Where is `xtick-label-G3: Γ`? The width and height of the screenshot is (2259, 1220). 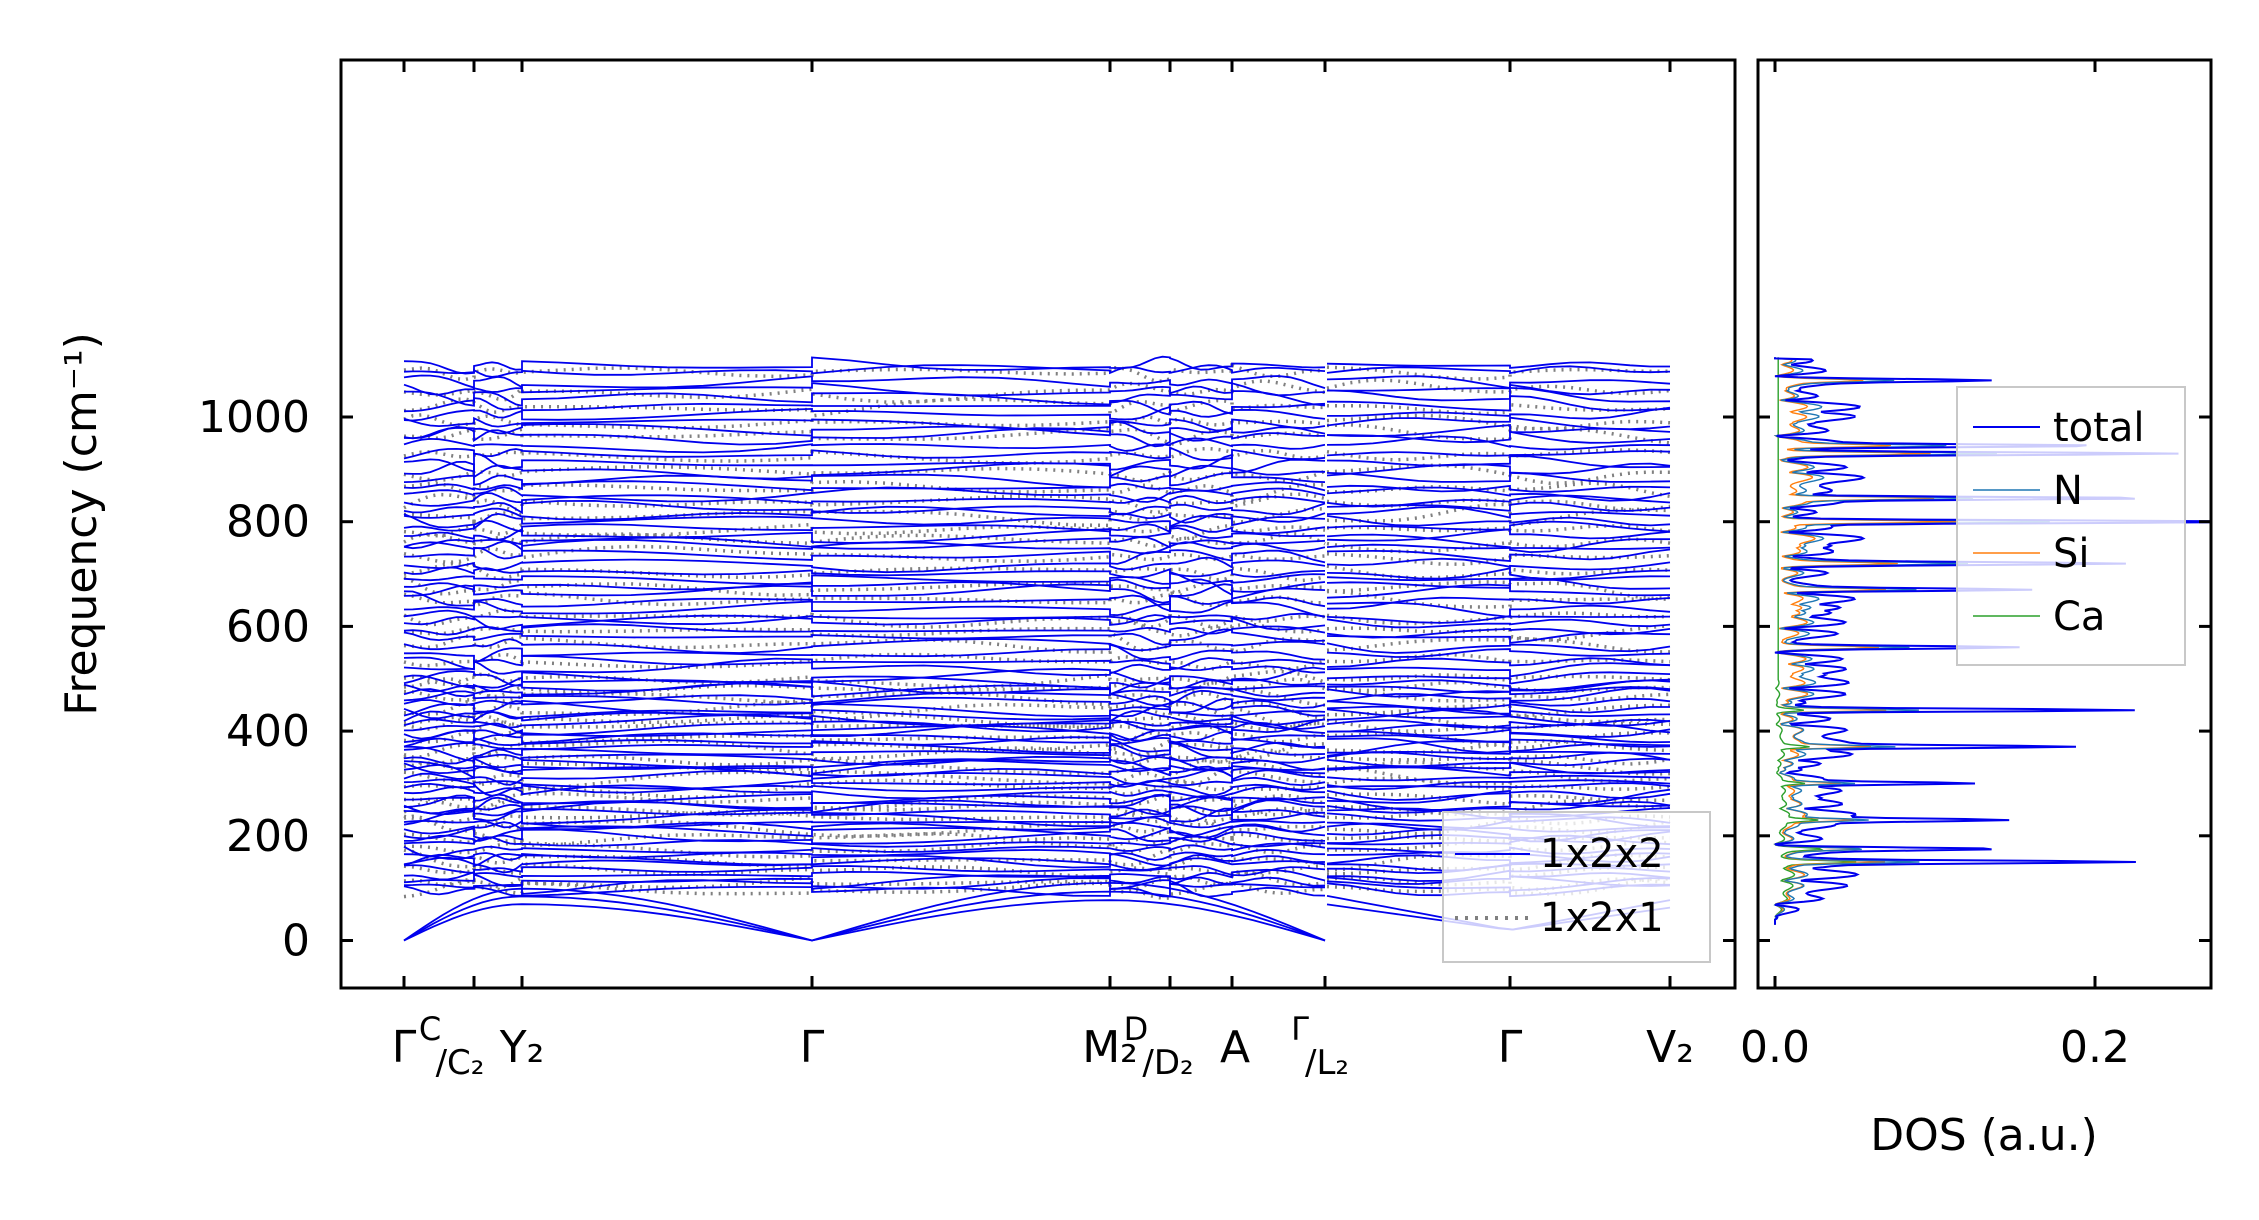
xtick-label-G3: Γ is located at coordinates (1510, 1047).